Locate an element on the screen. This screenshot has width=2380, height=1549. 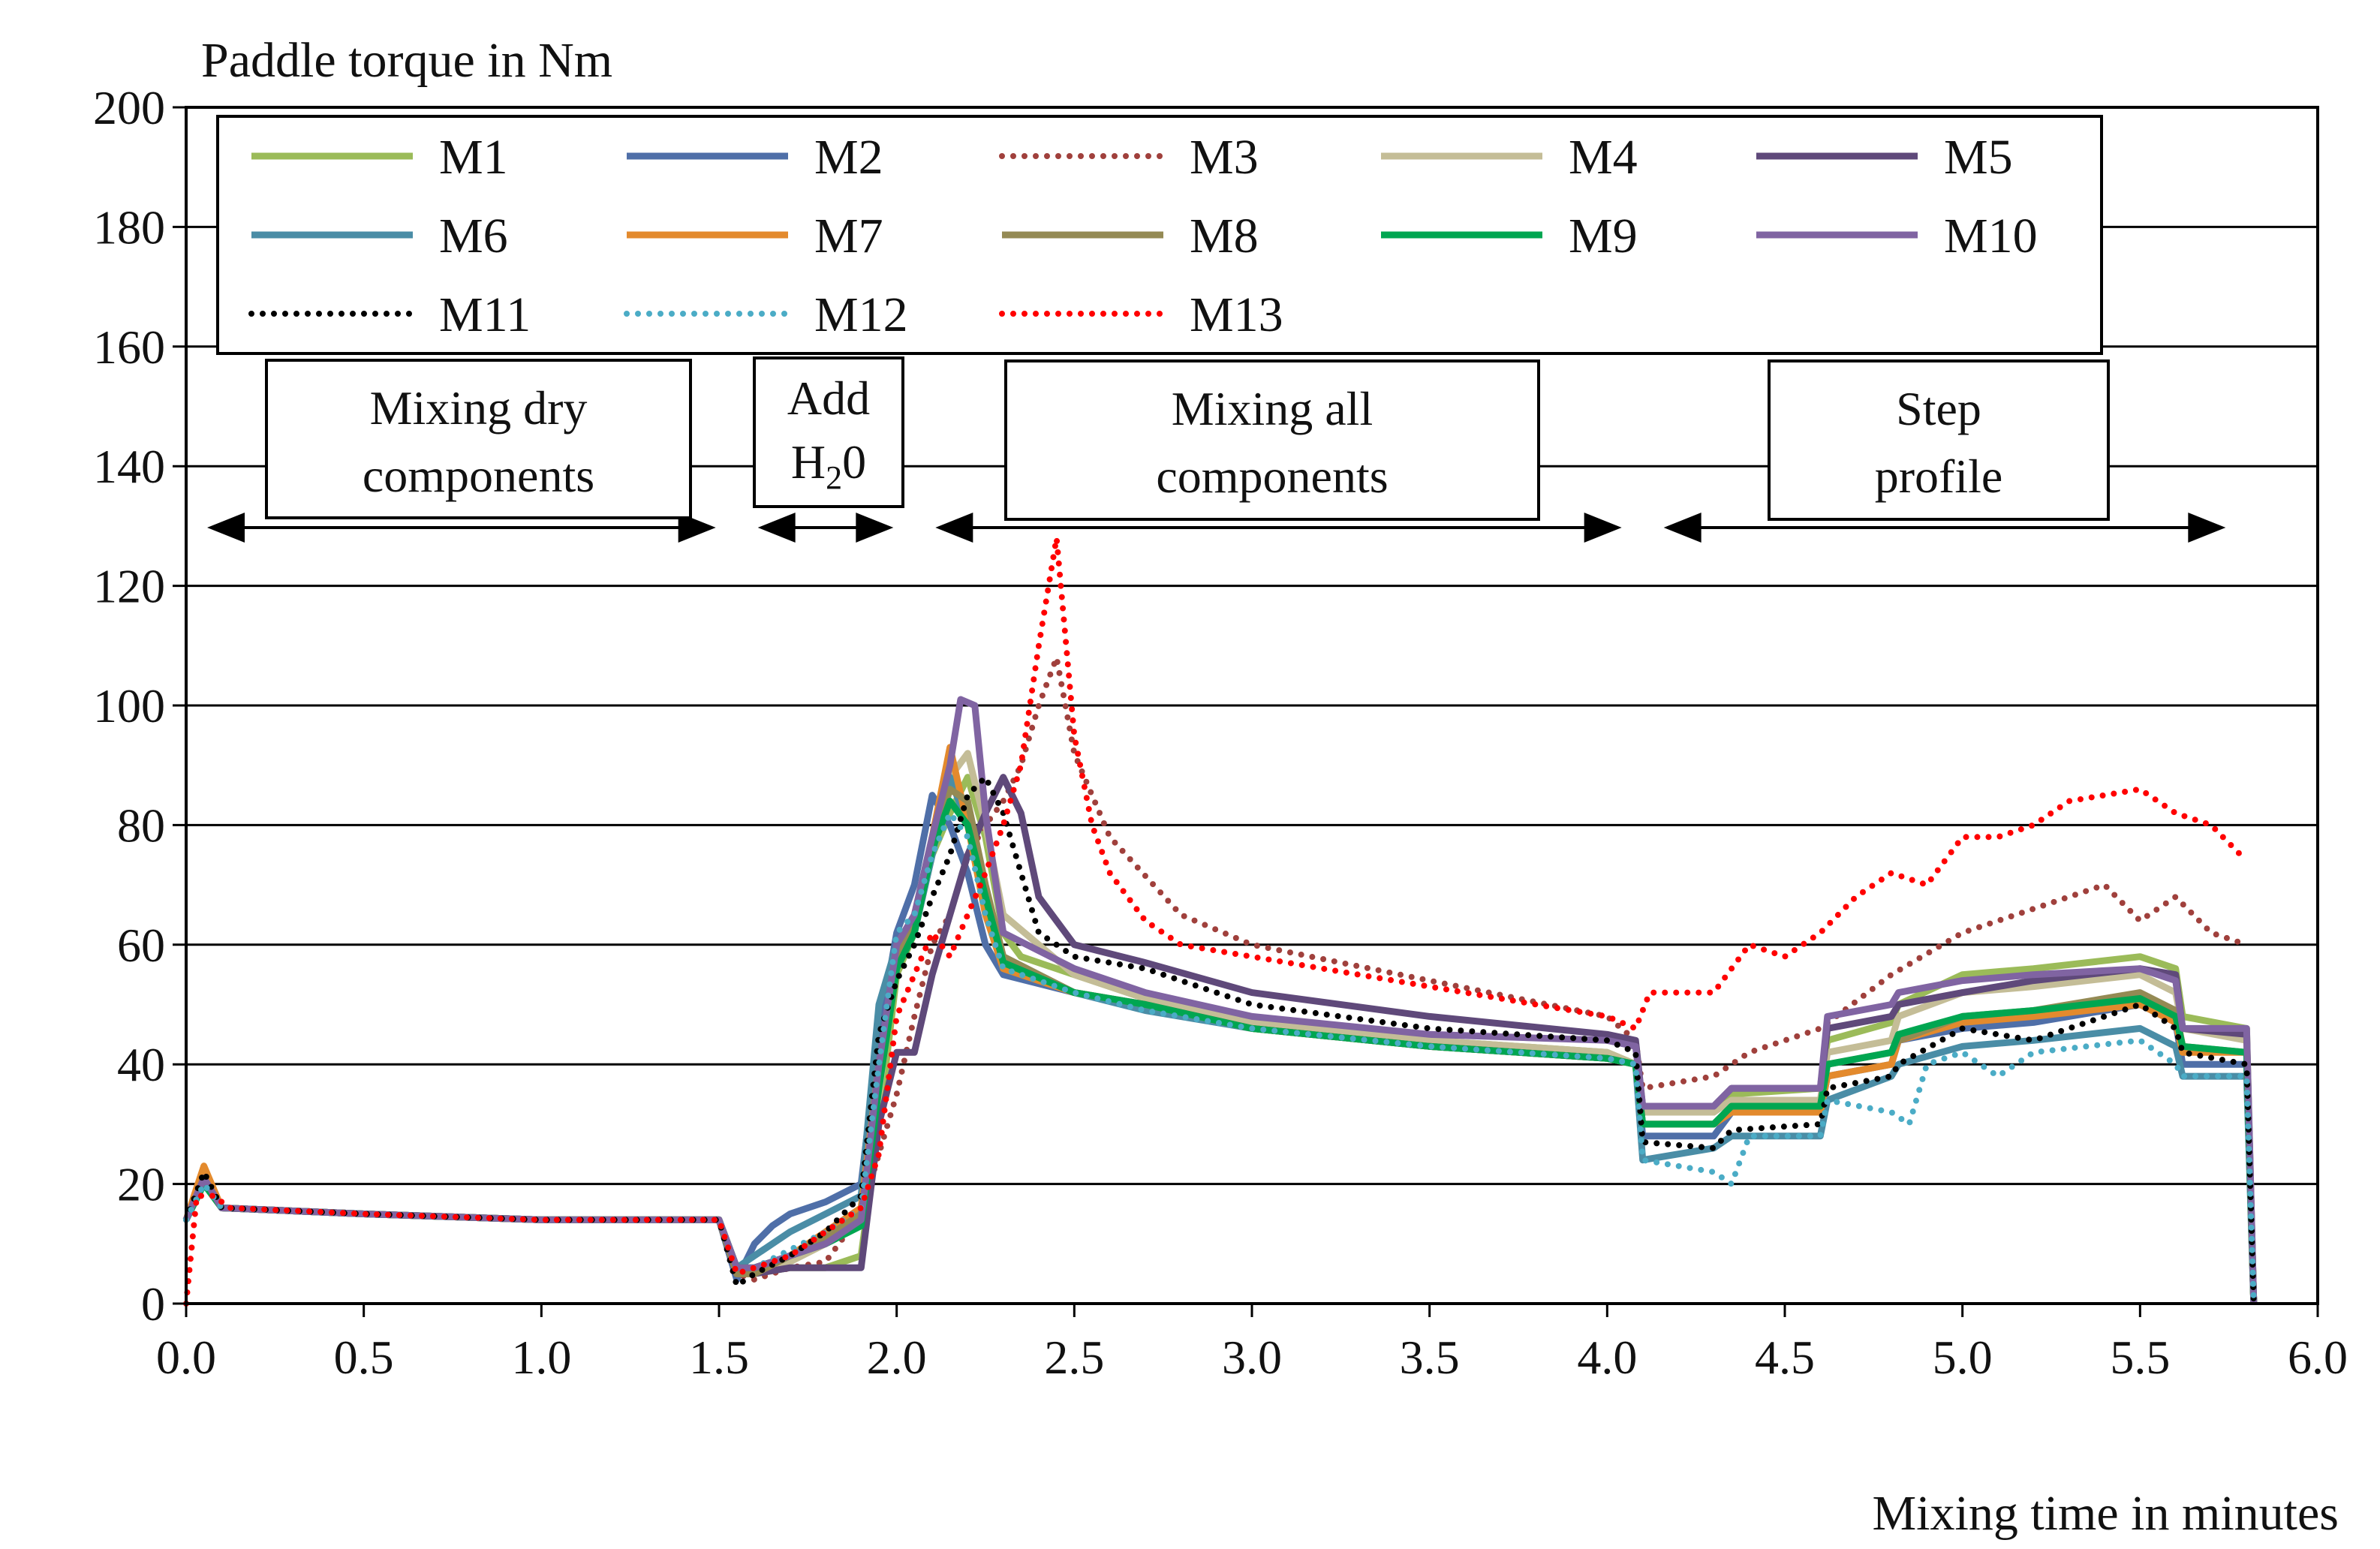
y-tick-label-100: 100 is located at coordinates (129, 705).